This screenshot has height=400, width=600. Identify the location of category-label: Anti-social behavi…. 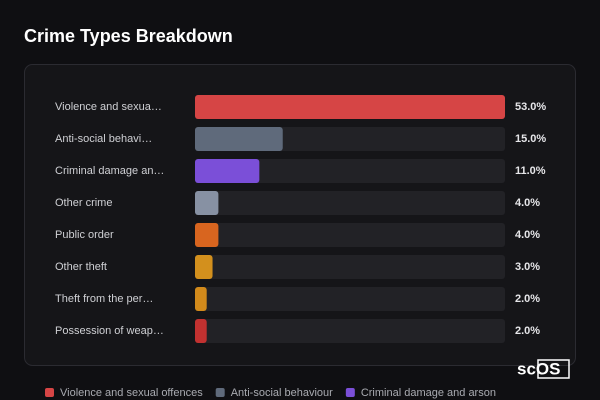
(103, 139).